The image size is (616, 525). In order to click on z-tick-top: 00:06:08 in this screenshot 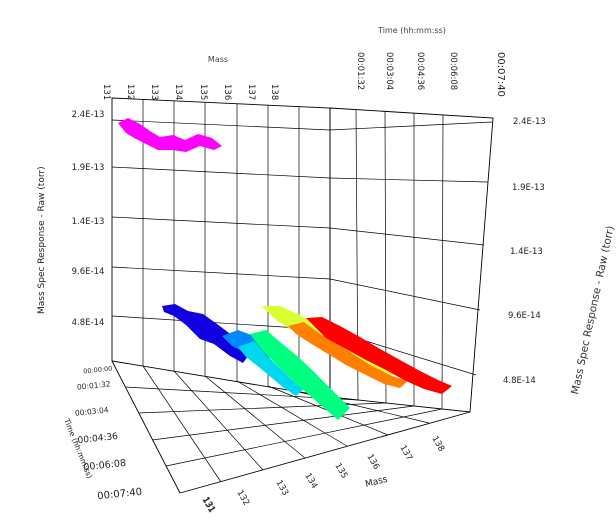, I will do `click(453, 71)`.